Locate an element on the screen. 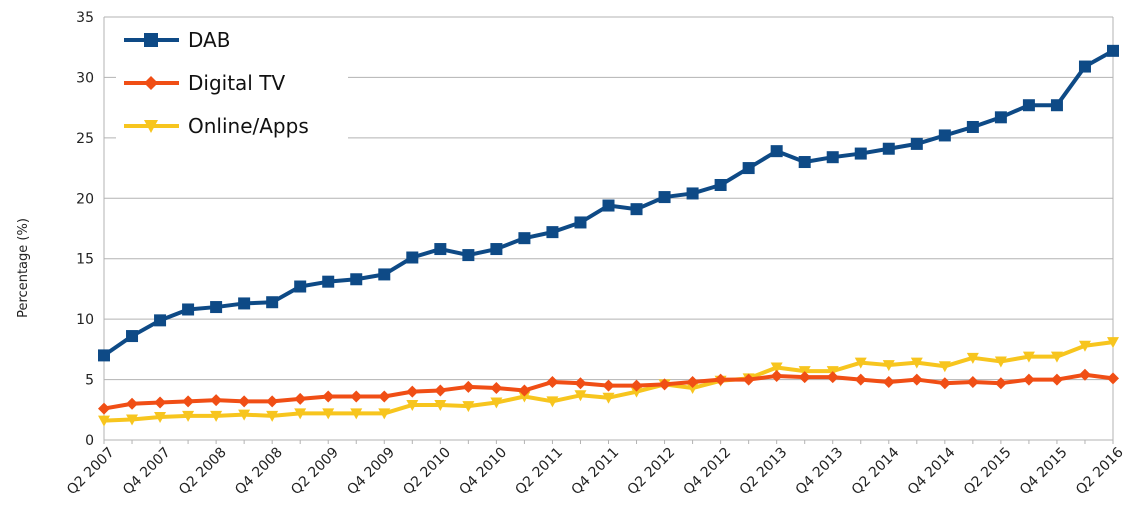 This screenshot has height=511, width=1126. legend-item-dab: DAB is located at coordinates (177, 40).